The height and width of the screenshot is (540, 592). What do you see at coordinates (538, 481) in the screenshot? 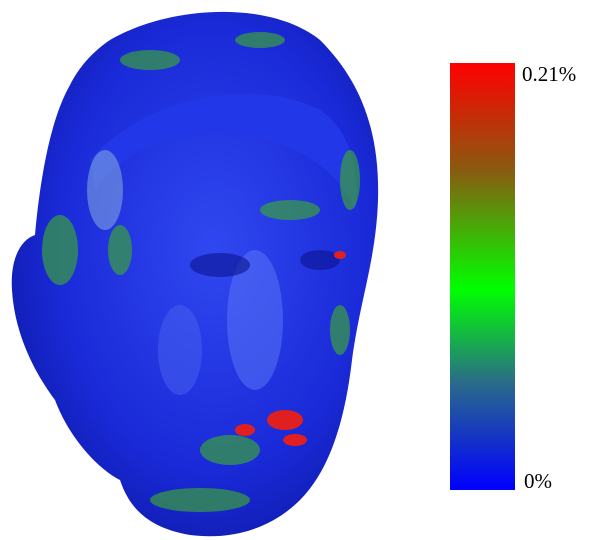
I see `colorbar-min-label: 0%` at bounding box center [538, 481].